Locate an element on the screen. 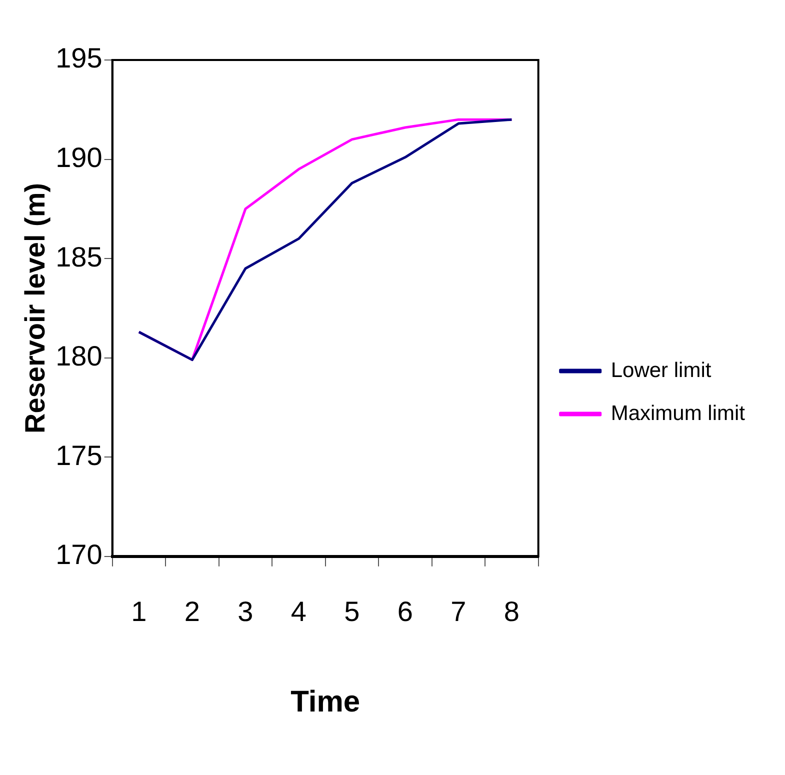 The width and height of the screenshot is (785, 775). y-tick-label: 190 is located at coordinates (79, 157).